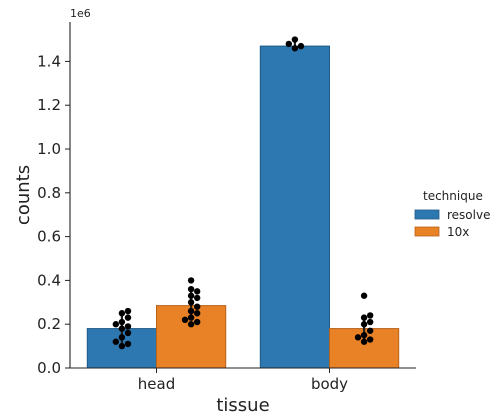 Image resolution: width=497 pixels, height=417 pixels. I want to click on legend-swatch-resolve, so click(427, 214).